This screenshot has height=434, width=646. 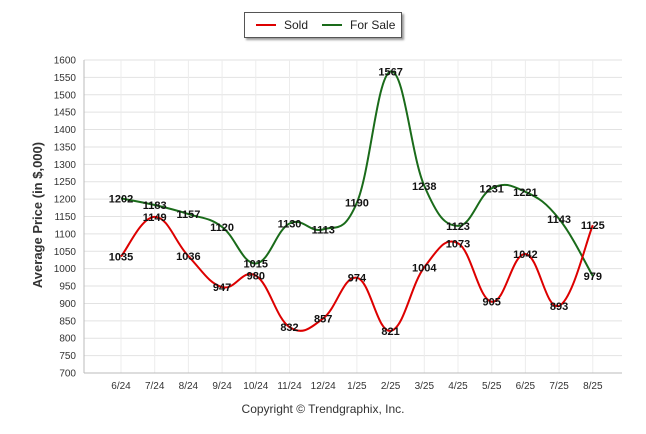 What do you see at coordinates (289, 328) in the screenshot?
I see `data-label-sold: 832` at bounding box center [289, 328].